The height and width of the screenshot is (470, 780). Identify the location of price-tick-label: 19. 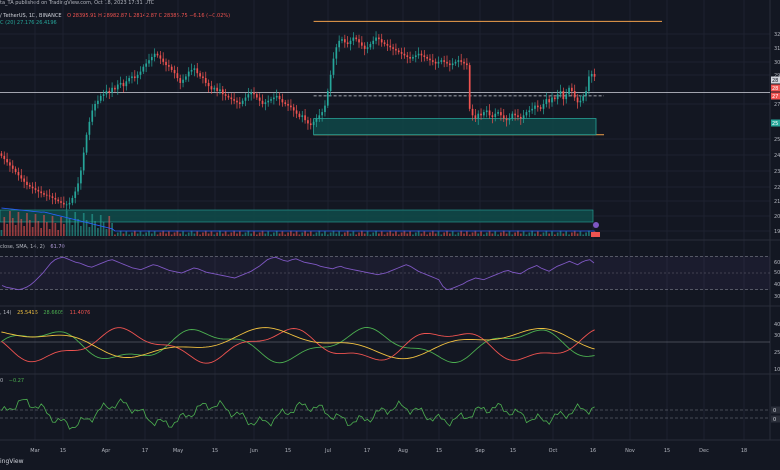
(777, 232).